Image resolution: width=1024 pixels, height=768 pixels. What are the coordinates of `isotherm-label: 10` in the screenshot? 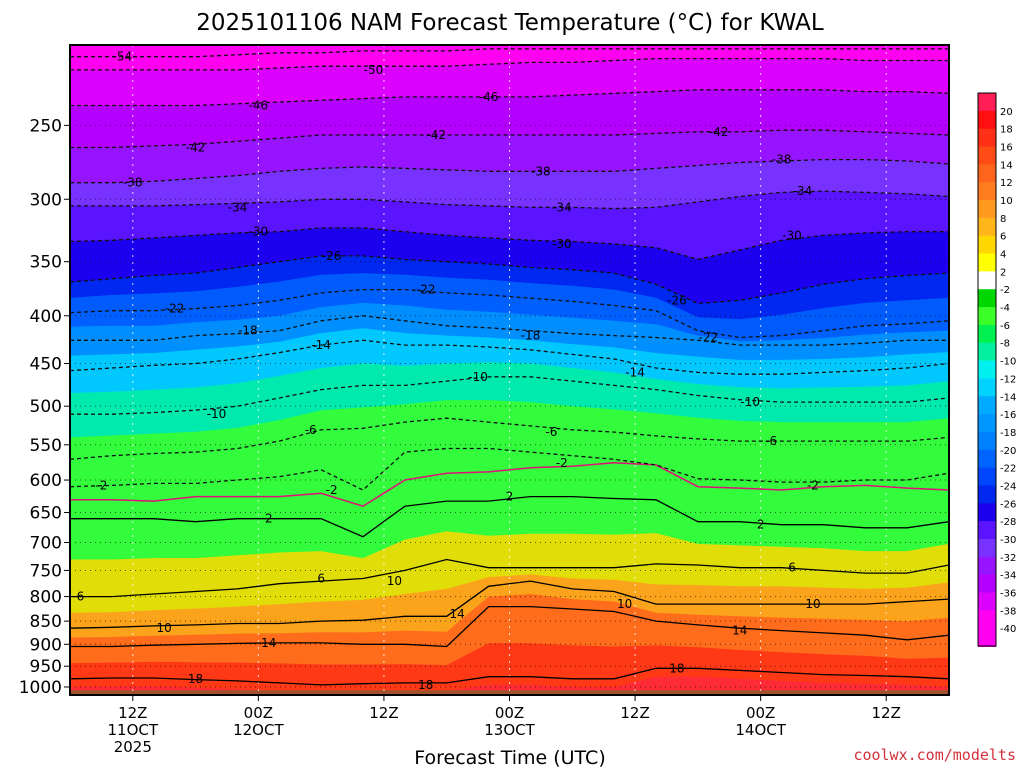 It's located at (624, 604).